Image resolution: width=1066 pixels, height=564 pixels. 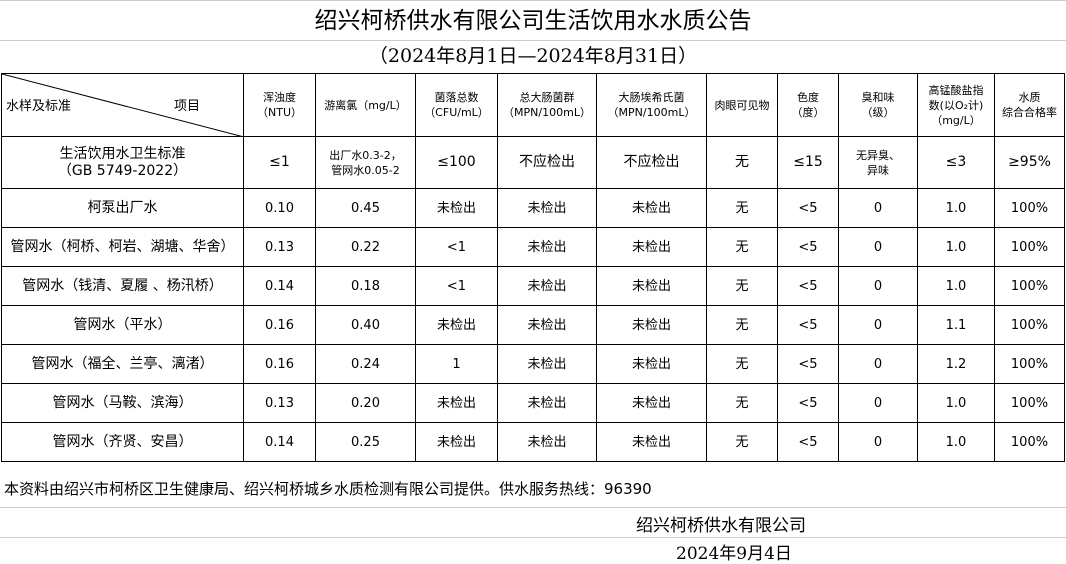 I want to click on cell-text-line: 高锰酸盐指, so click(x=956, y=90).